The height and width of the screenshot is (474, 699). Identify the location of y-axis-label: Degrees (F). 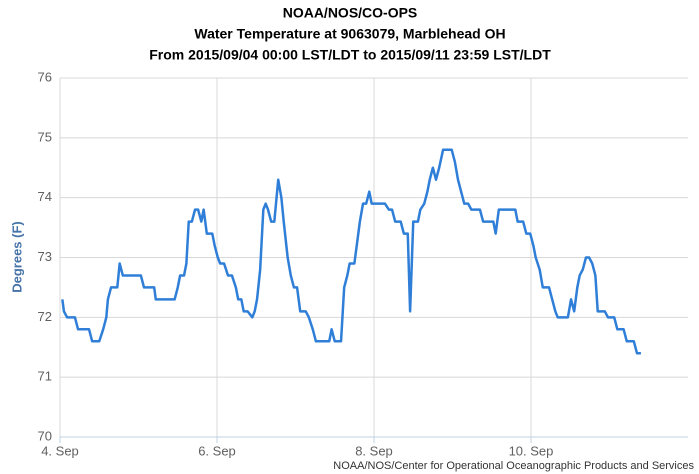
(16, 257).